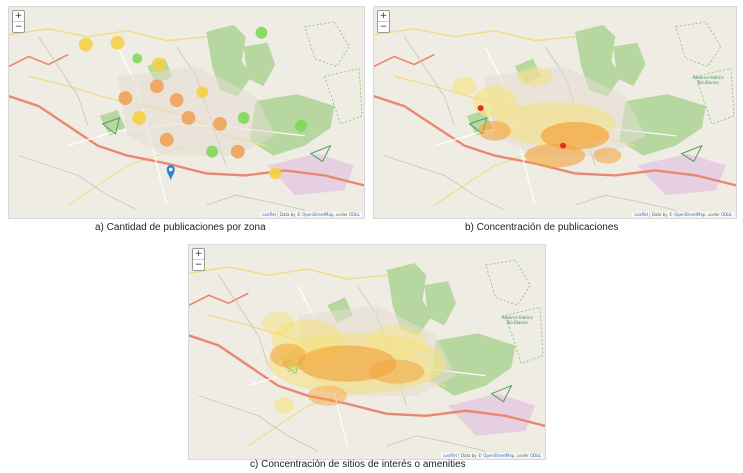  I want to click on caption-b: b) Concentración de publicaciones, so click(542, 227).